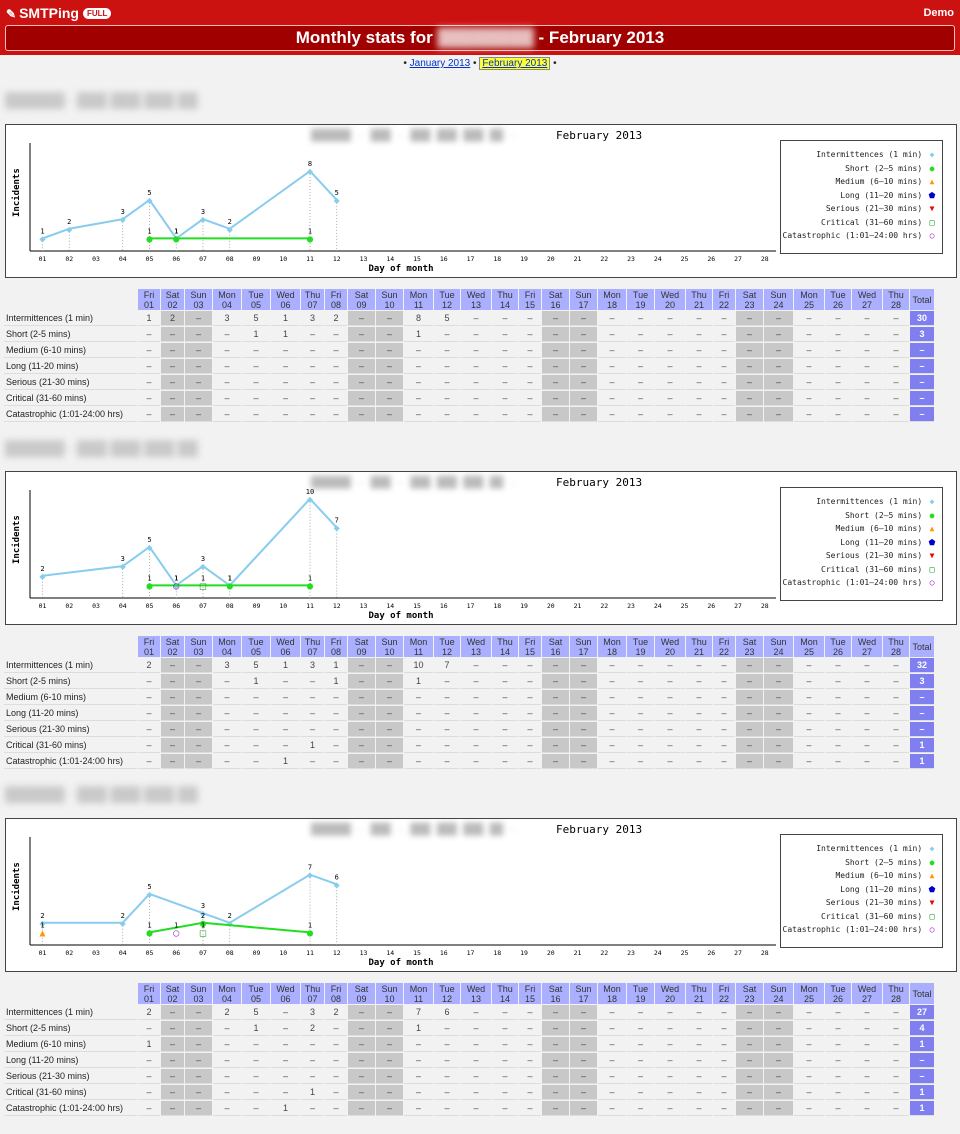  I want to click on month-nav: • January 2013 • February 2013 •, so click(480, 63).